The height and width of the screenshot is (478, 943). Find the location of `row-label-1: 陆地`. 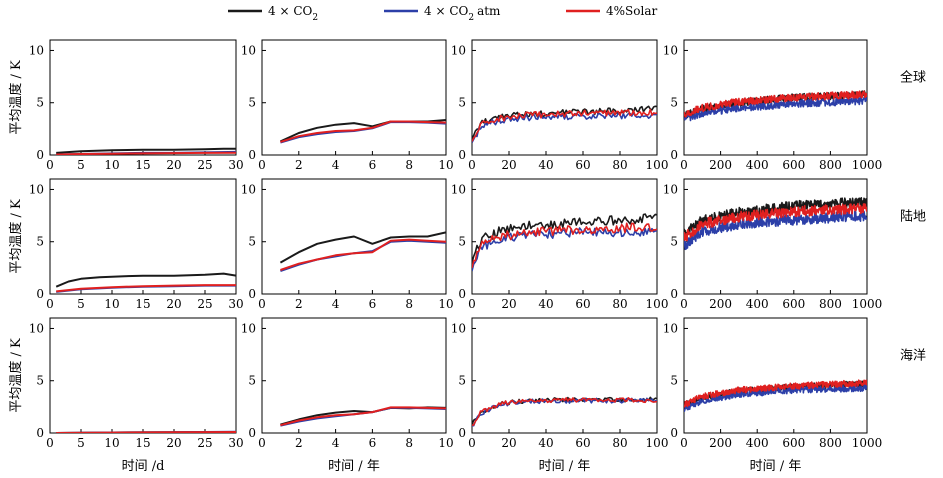

row-label-1: 陆地 is located at coordinates (913, 217).